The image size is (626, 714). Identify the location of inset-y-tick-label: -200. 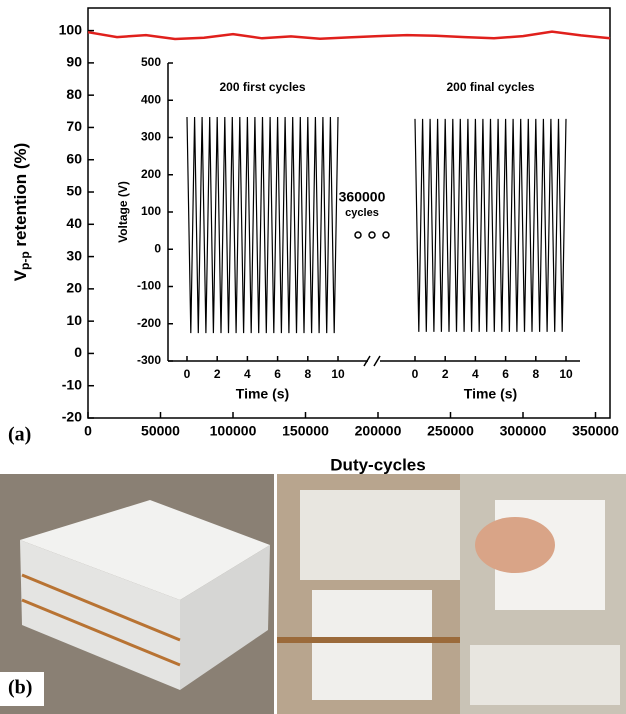
(149, 323).